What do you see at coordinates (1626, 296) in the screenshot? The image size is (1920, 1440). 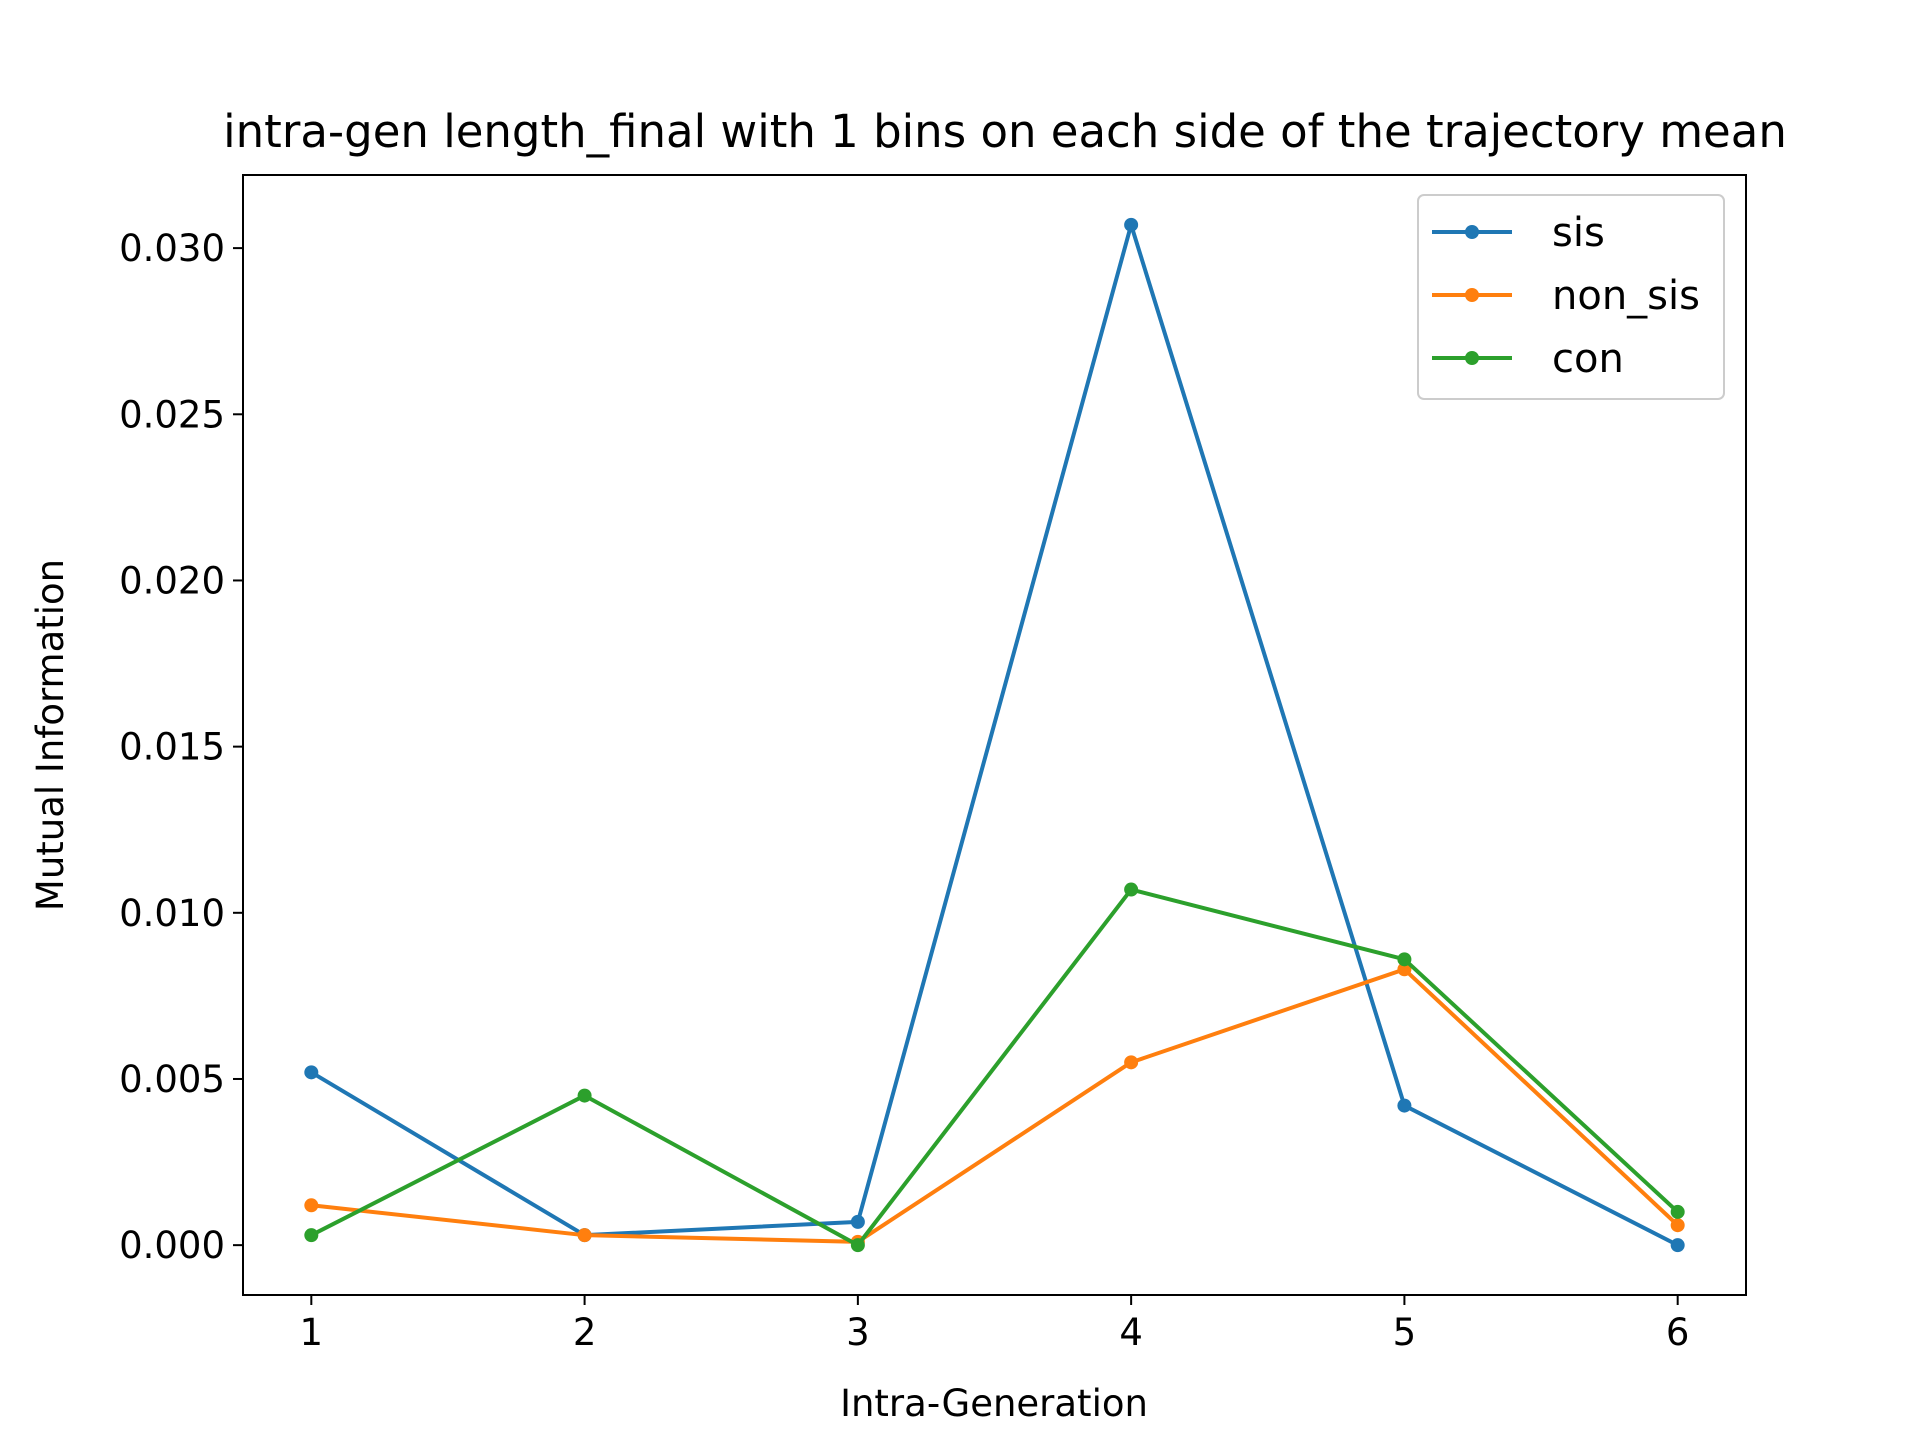 I see `legend-label: non_sis` at bounding box center [1626, 296].